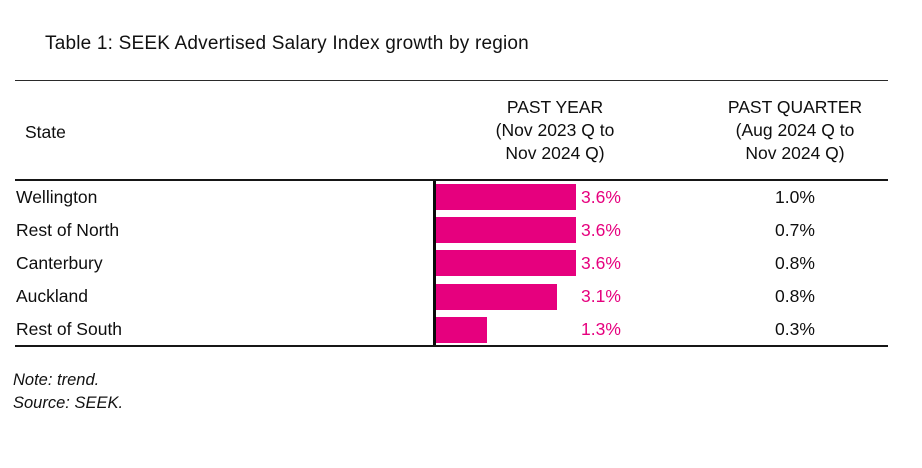 This screenshot has width=922, height=468. What do you see at coordinates (451, 180) in the screenshot?
I see `header-separator-rule` at bounding box center [451, 180].